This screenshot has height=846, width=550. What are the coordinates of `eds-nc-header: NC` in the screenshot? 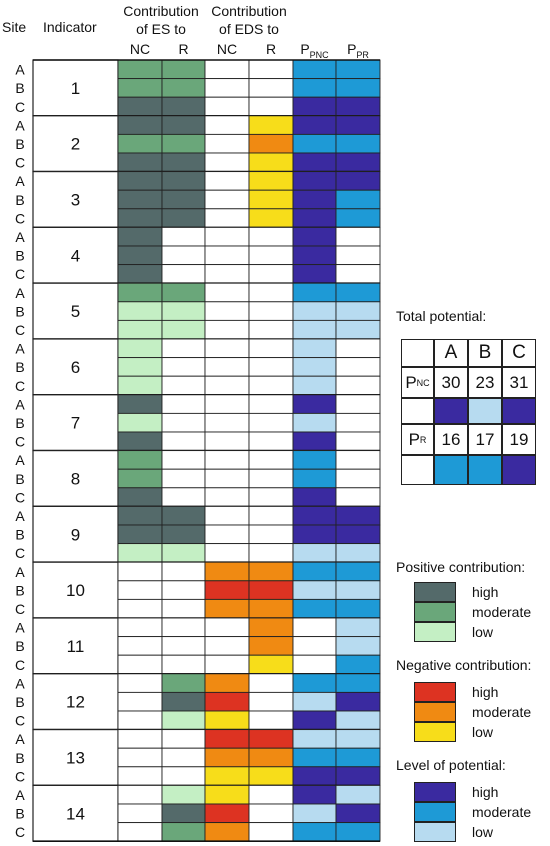 It's located at (227, 49).